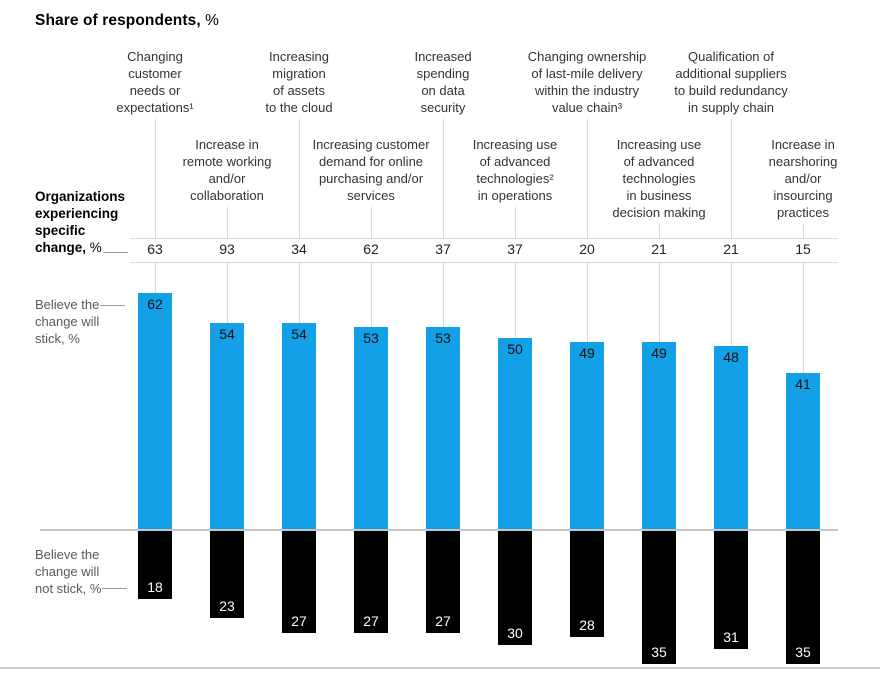 The image size is (880, 673). What do you see at coordinates (371, 338) in the screenshot?
I see `stick-bar-value: 53` at bounding box center [371, 338].